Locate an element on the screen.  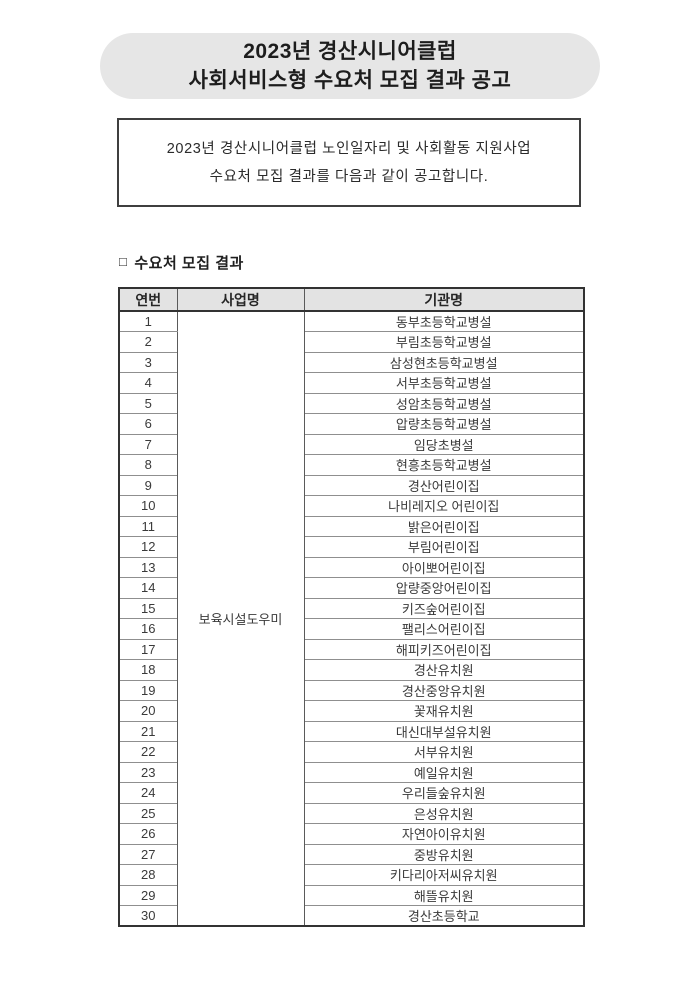
table-row: 3 삼성현초등학교병설 is located at coordinates (351, 362).